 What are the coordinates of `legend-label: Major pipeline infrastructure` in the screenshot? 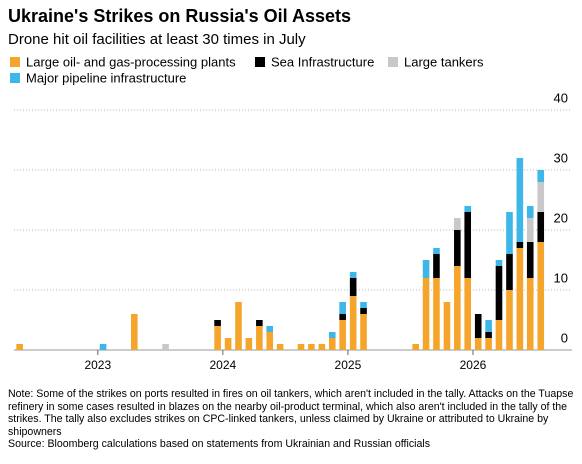 It's located at (106, 77).